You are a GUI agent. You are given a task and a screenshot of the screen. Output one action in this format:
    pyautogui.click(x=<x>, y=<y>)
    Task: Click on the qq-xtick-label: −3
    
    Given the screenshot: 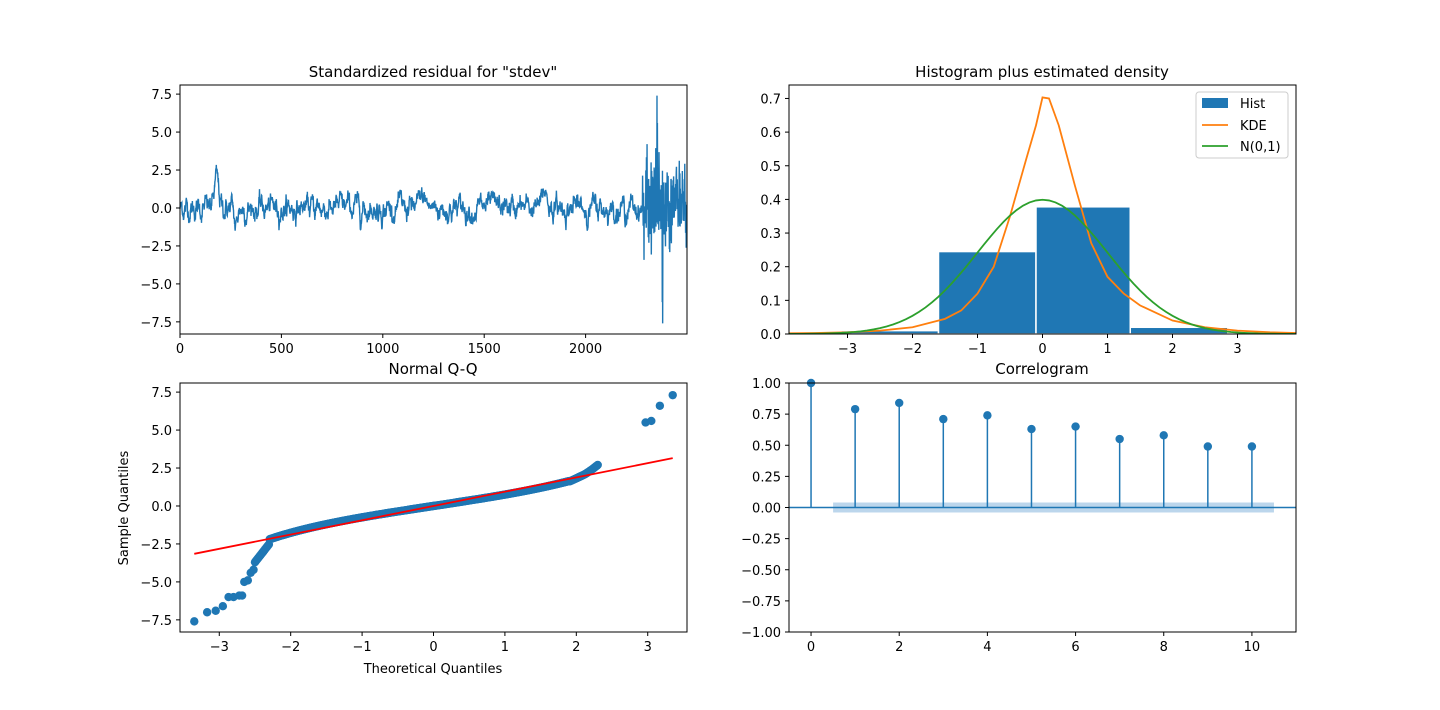 What is the action you would take?
    pyautogui.click(x=219, y=647)
    